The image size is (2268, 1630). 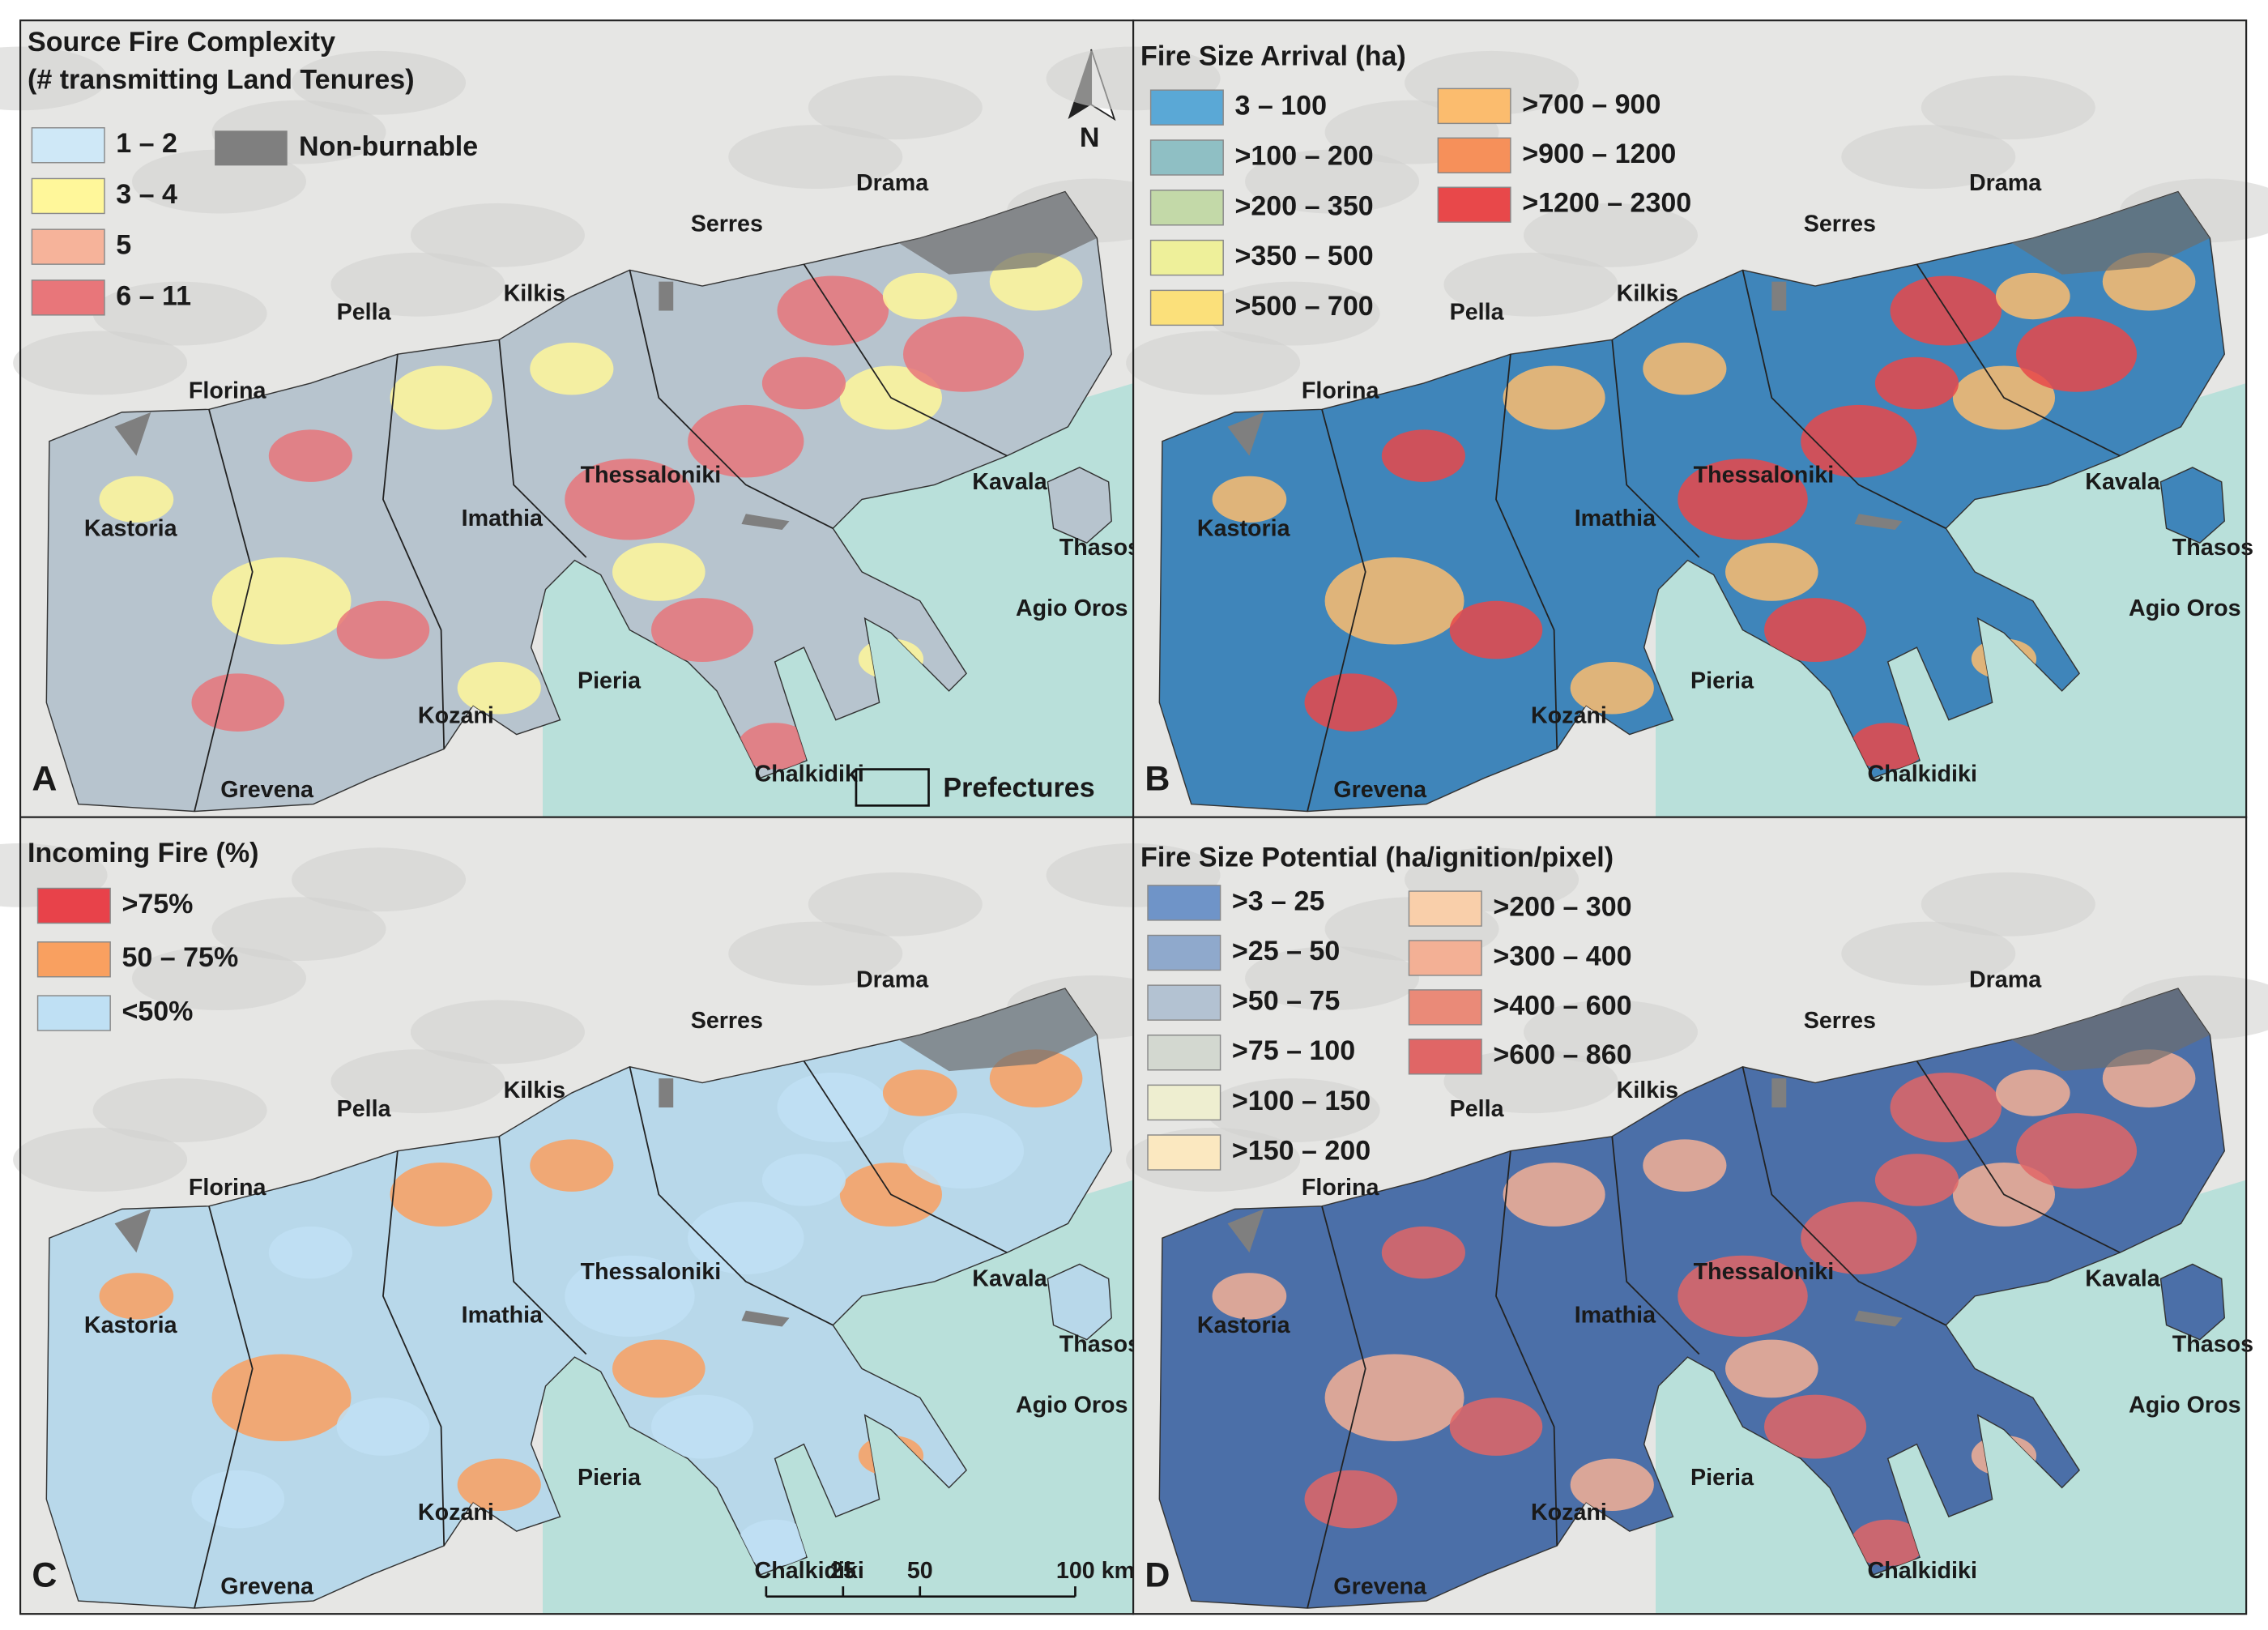 I want to click on legend-label: 3 – 100, so click(x=1281, y=106).